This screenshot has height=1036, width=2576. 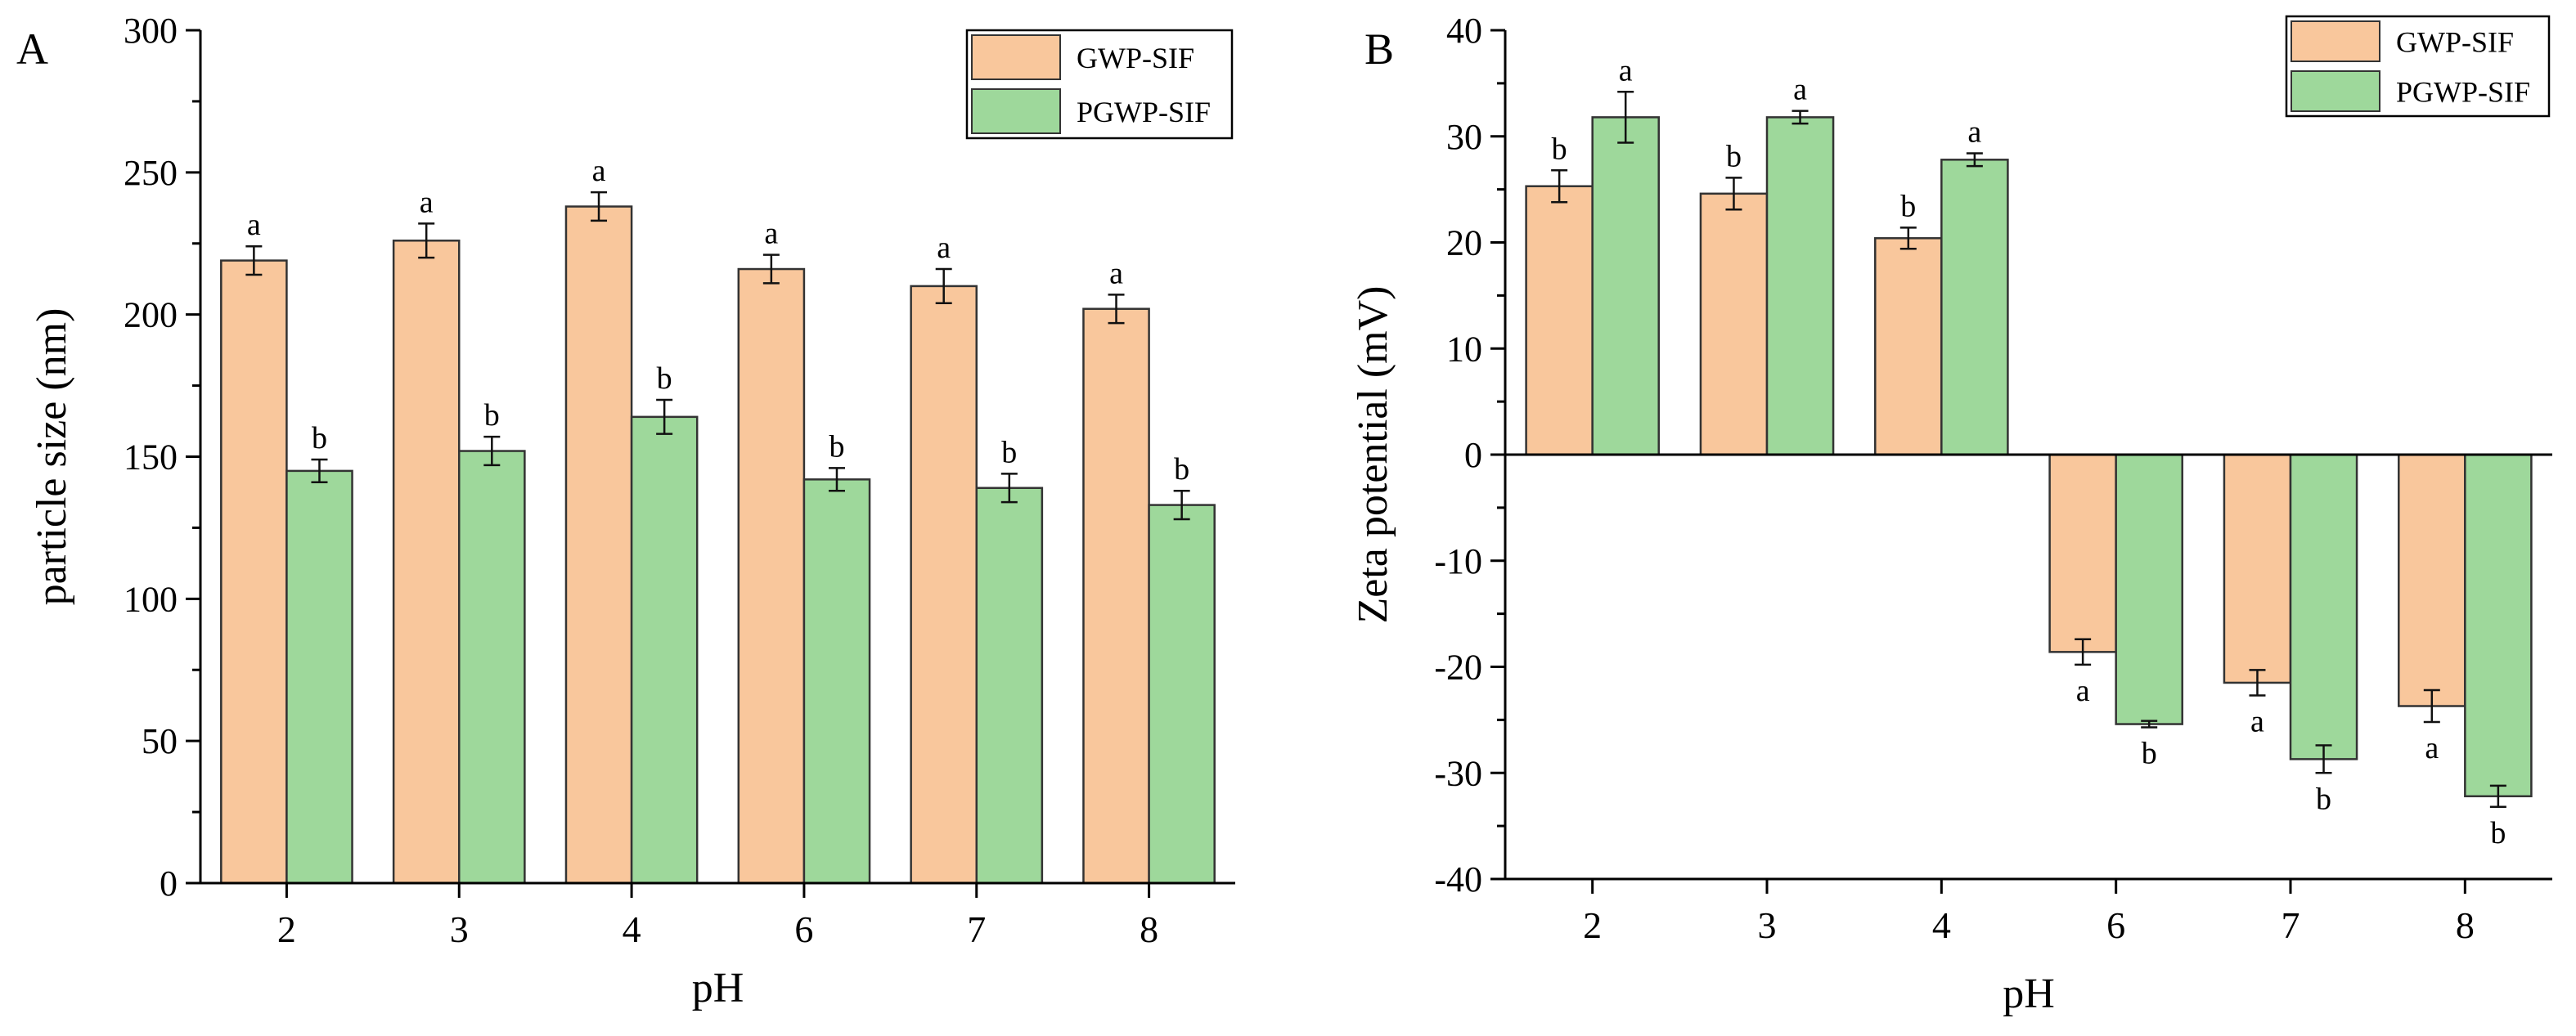 I want to click on y-tick-label: -10, so click(x=1458, y=561).